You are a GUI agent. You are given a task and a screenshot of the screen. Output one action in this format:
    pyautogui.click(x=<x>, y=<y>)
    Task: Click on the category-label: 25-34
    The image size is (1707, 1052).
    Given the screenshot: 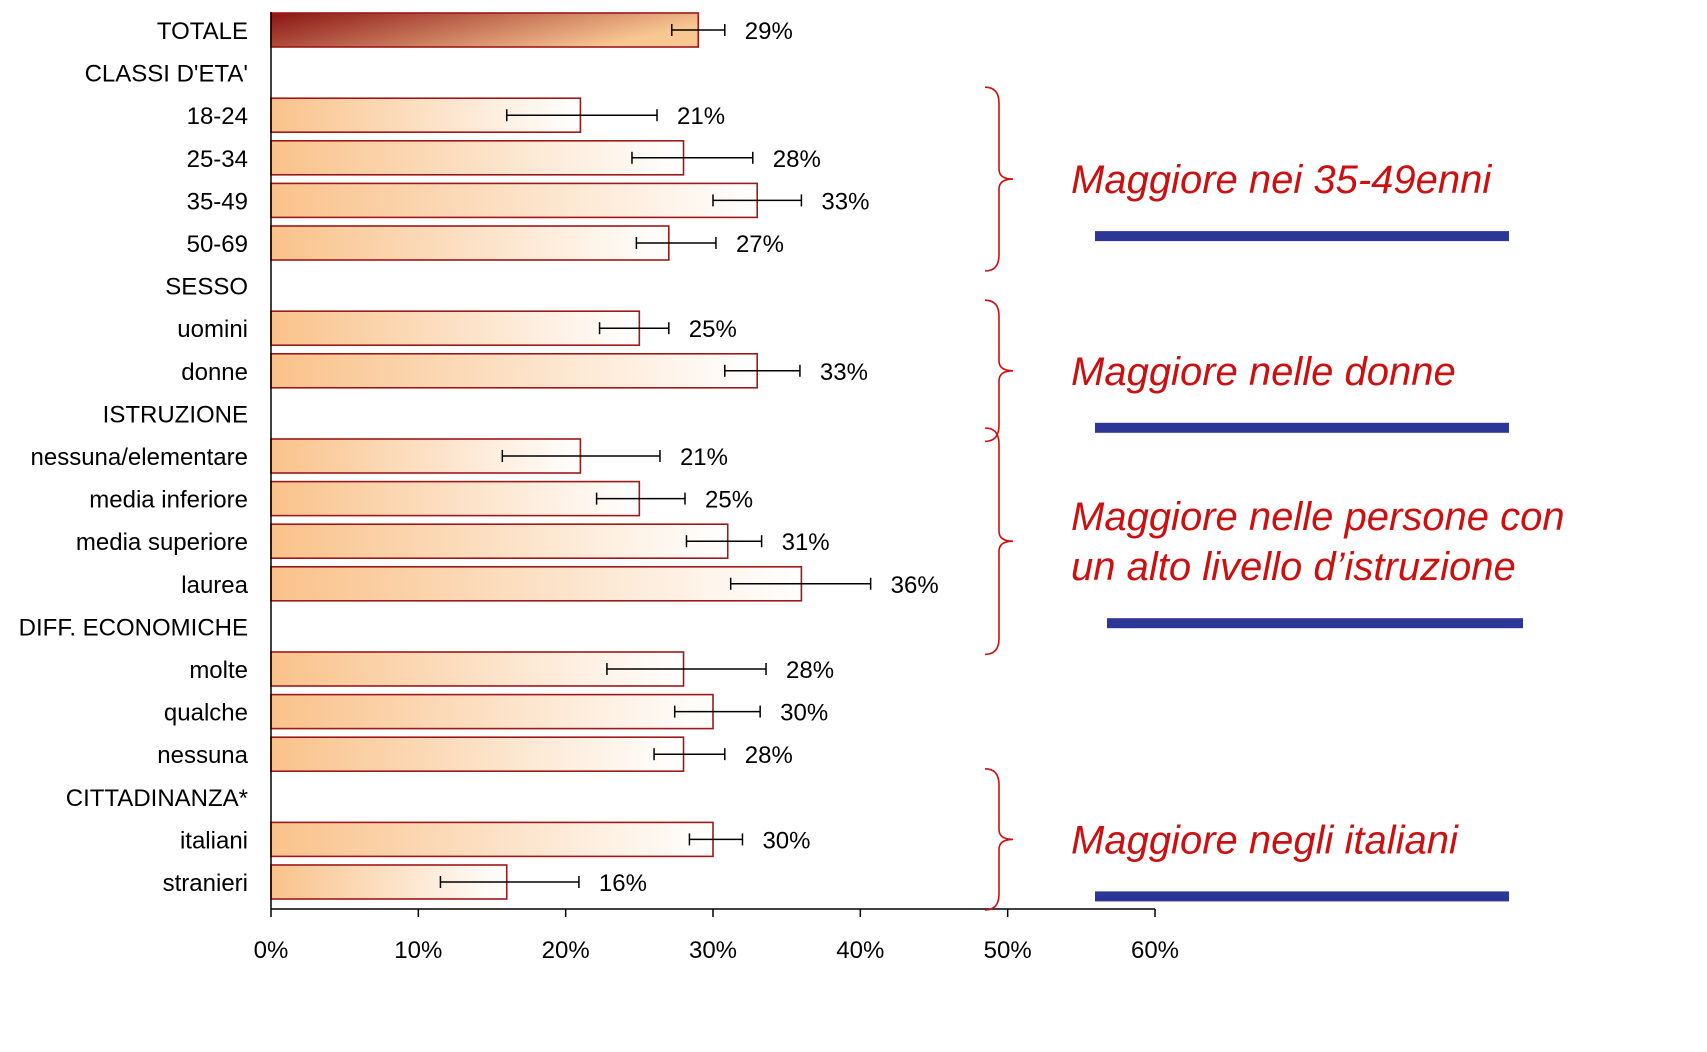 What is the action you would take?
    pyautogui.click(x=217, y=159)
    